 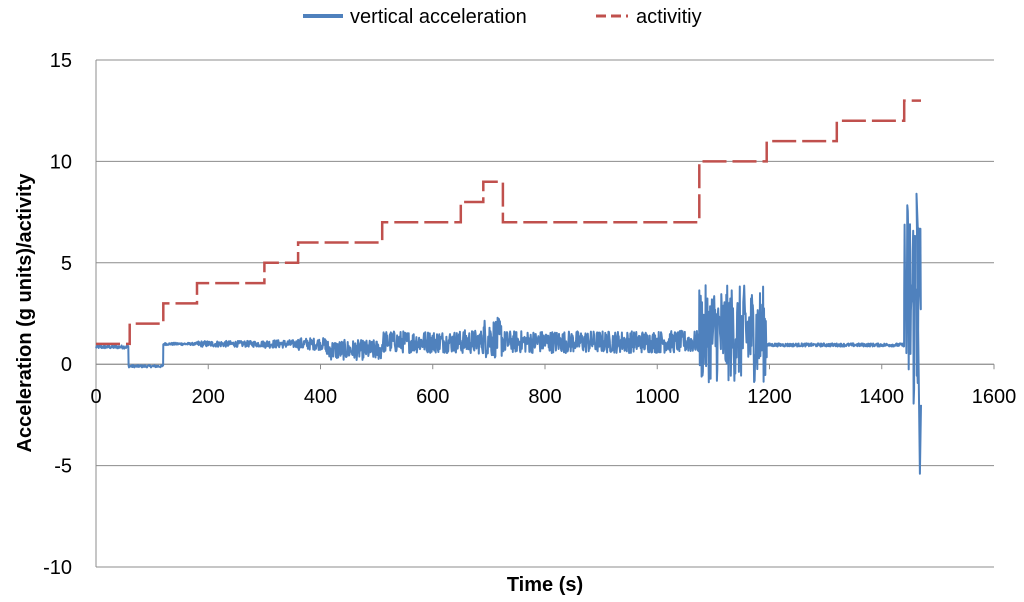 I want to click on y-tick-label: 10, so click(x=61, y=162).